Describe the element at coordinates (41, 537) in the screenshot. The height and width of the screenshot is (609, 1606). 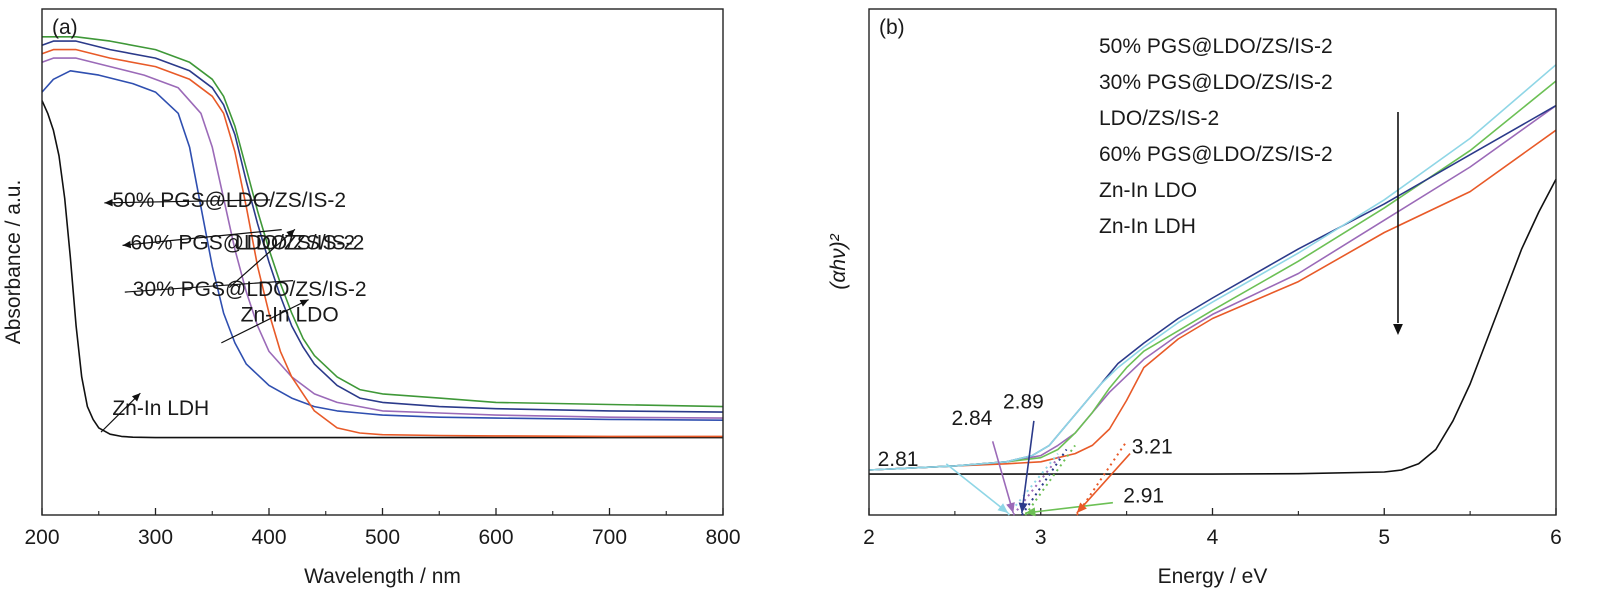
I see `x-tick-label: 200` at that location.